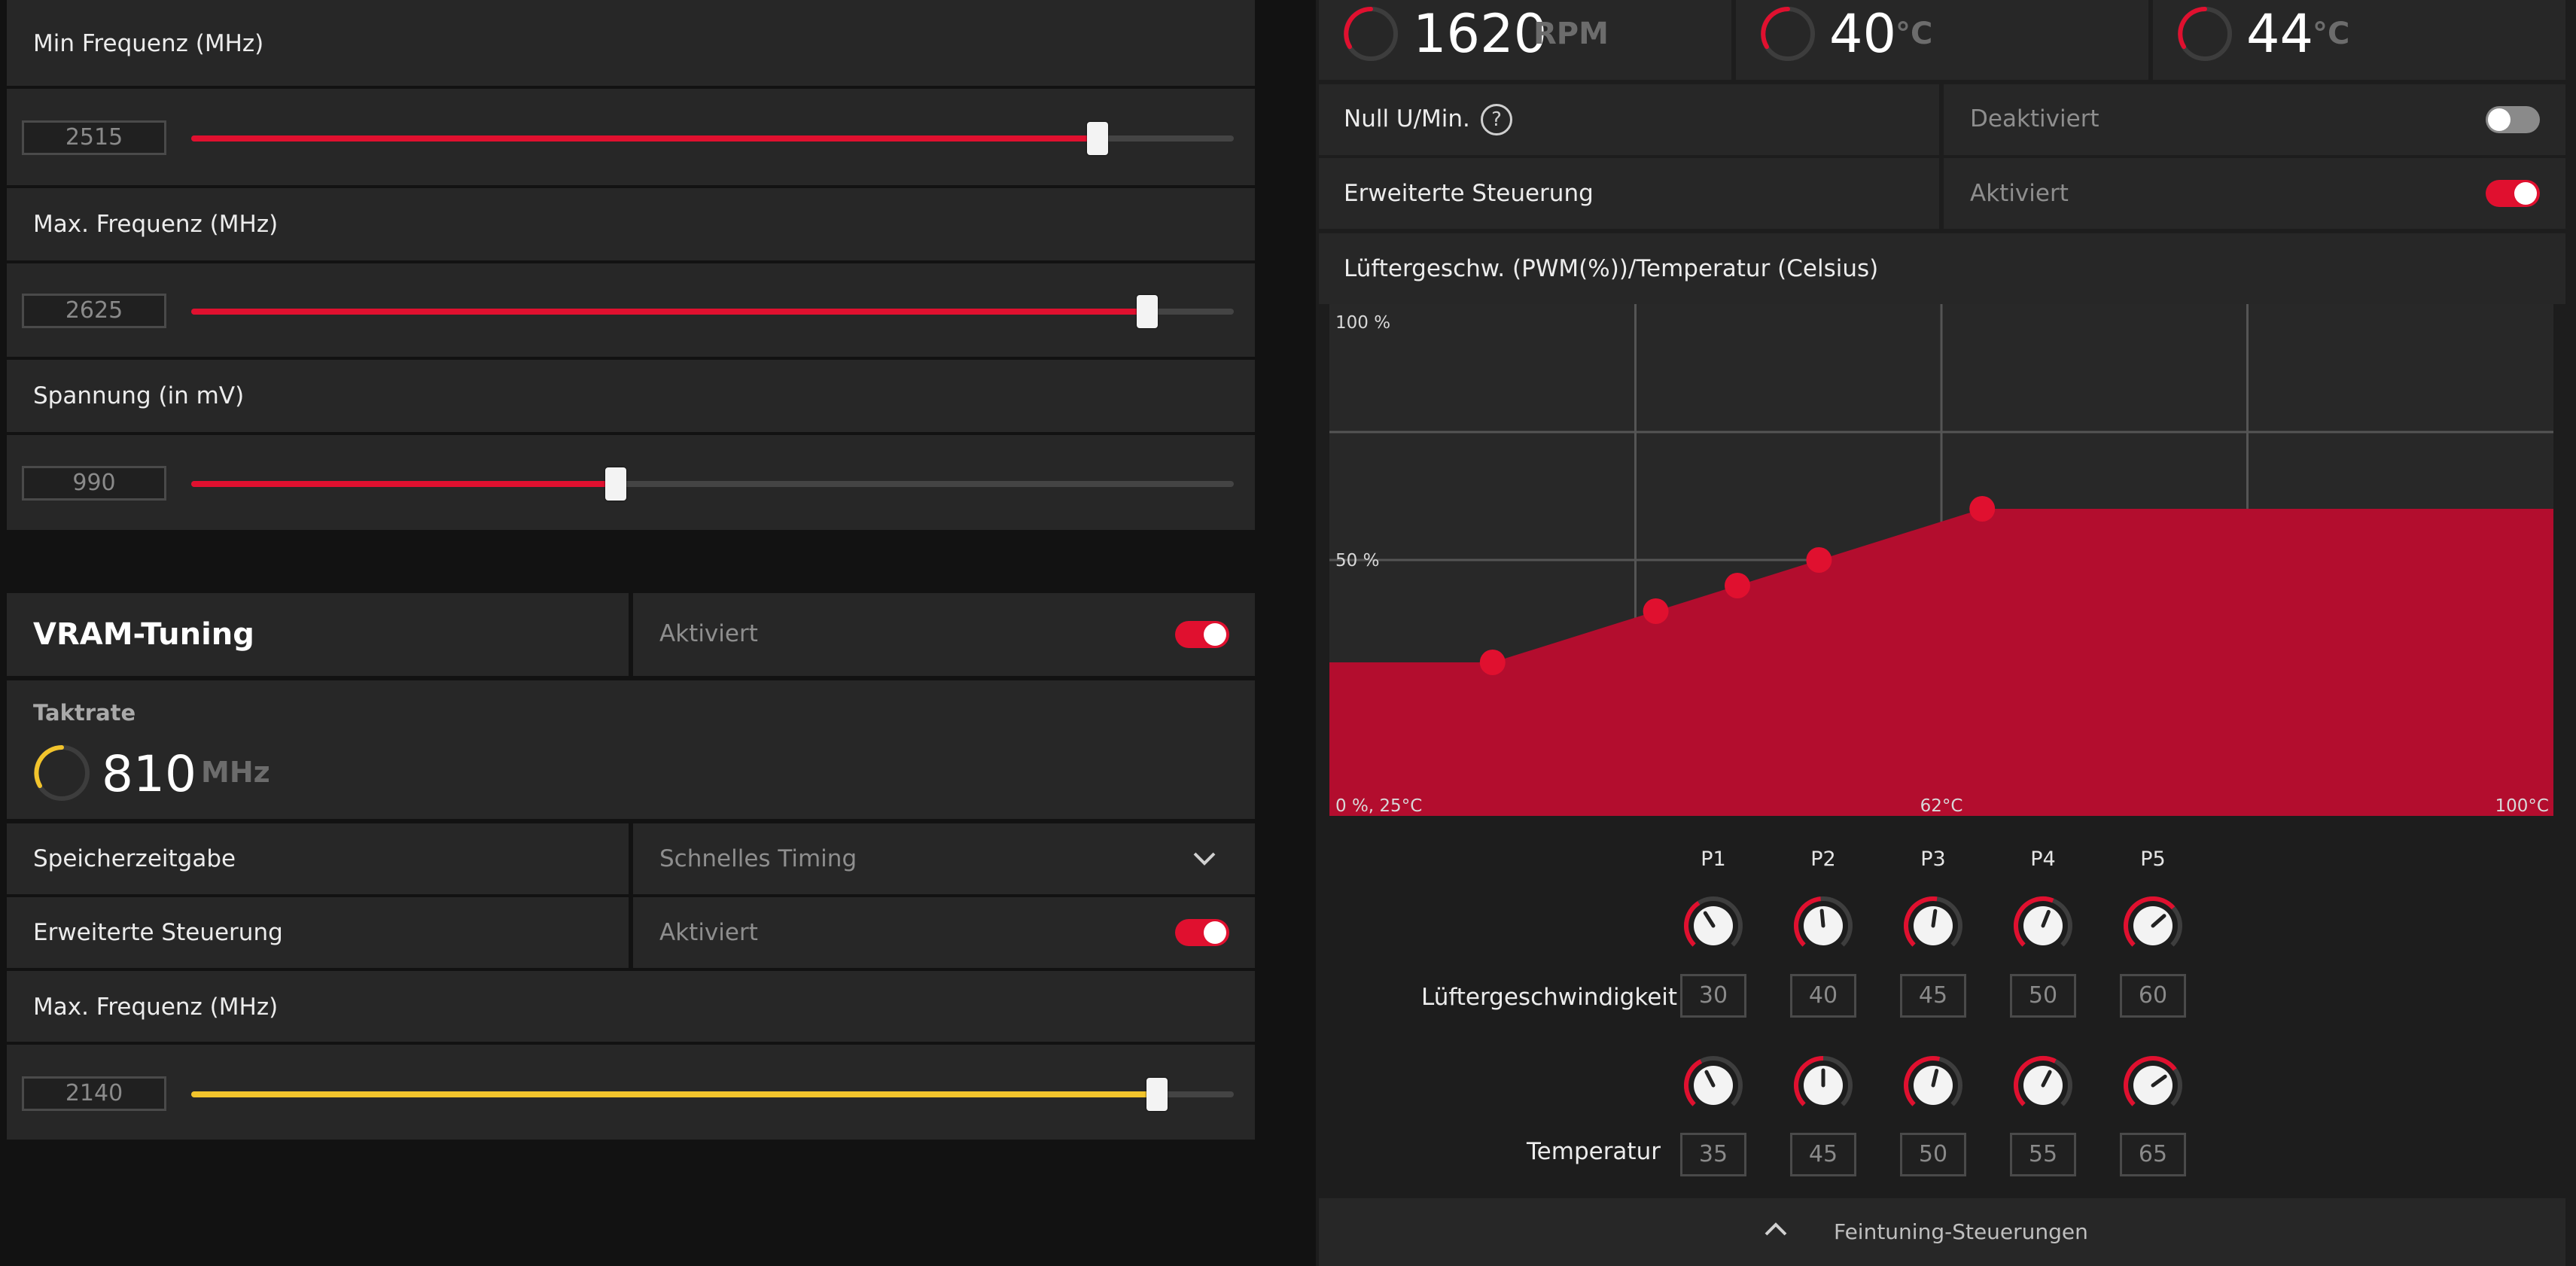 The image size is (2576, 1266). I want to click on memory-timing-label-cell: Speicherzeitgabe, so click(318, 858).